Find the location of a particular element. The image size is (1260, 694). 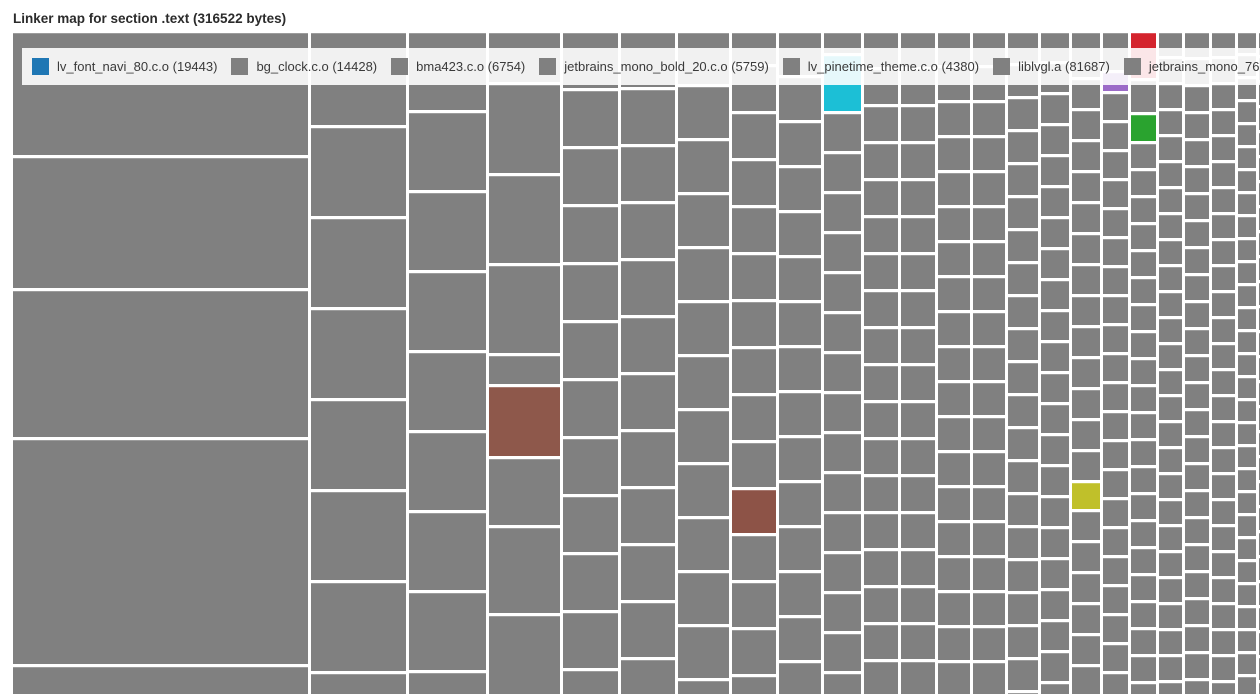

treemap-cell-brown2 is located at coordinates (754, 511).